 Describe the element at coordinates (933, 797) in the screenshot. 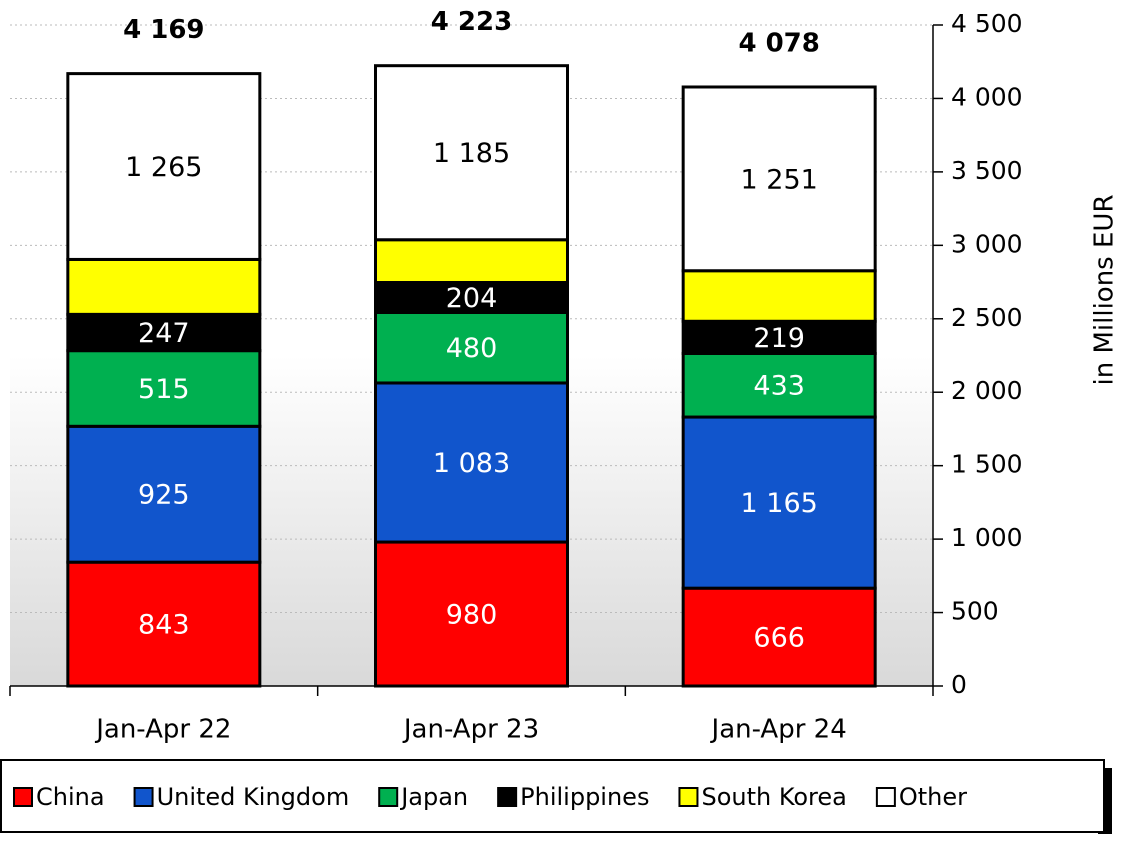

I see `legend-label: Other` at that location.